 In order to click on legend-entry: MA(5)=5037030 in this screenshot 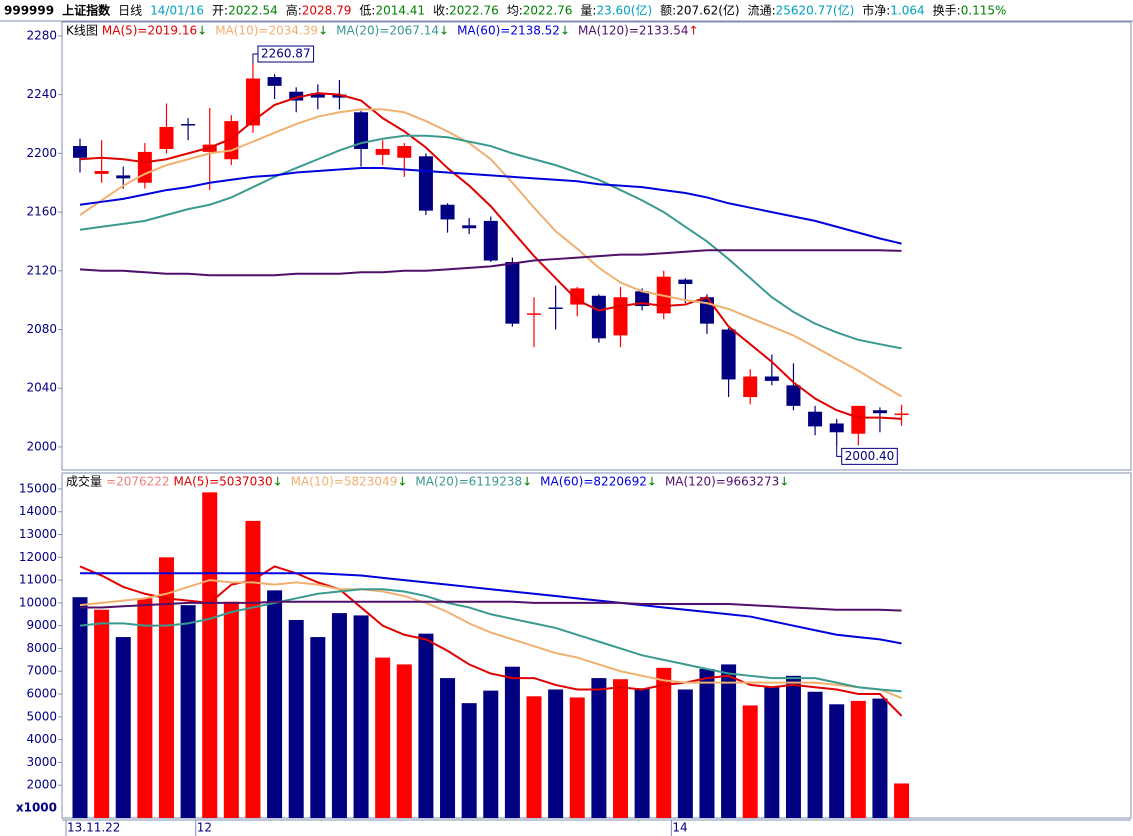, I will do `click(223, 482)`.